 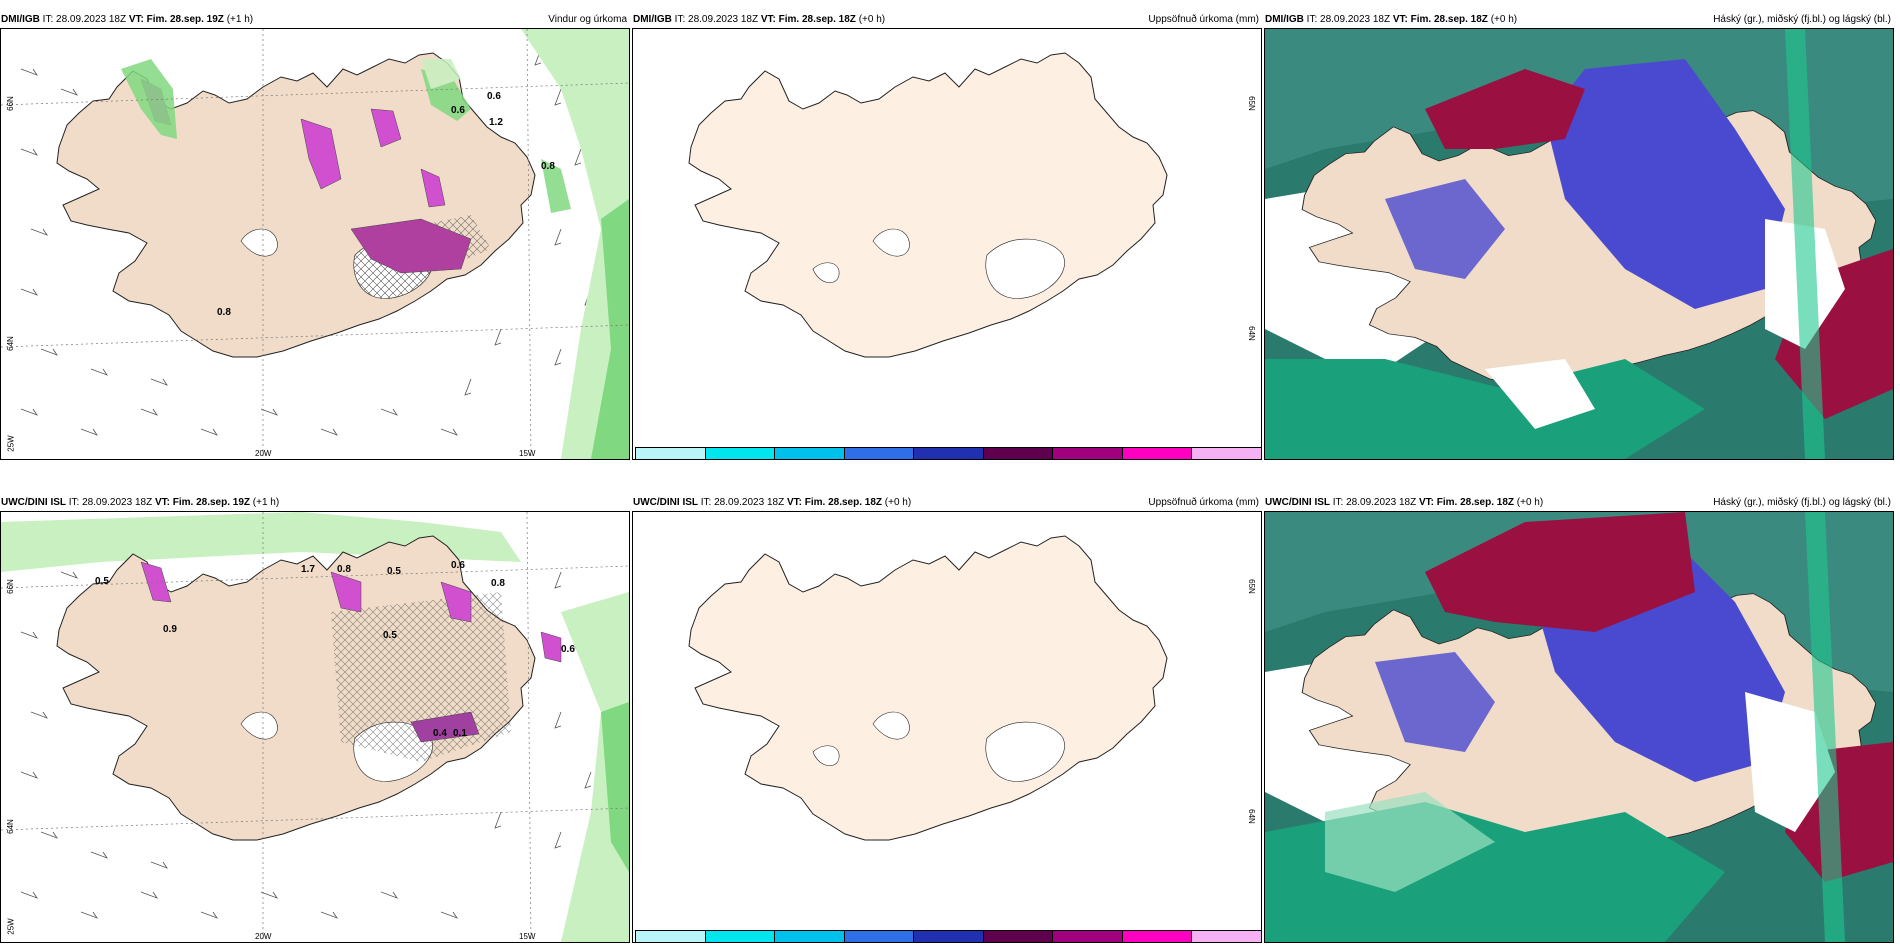 What do you see at coordinates (308, 569) in the screenshot?
I see `precip-label: 1.7` at bounding box center [308, 569].